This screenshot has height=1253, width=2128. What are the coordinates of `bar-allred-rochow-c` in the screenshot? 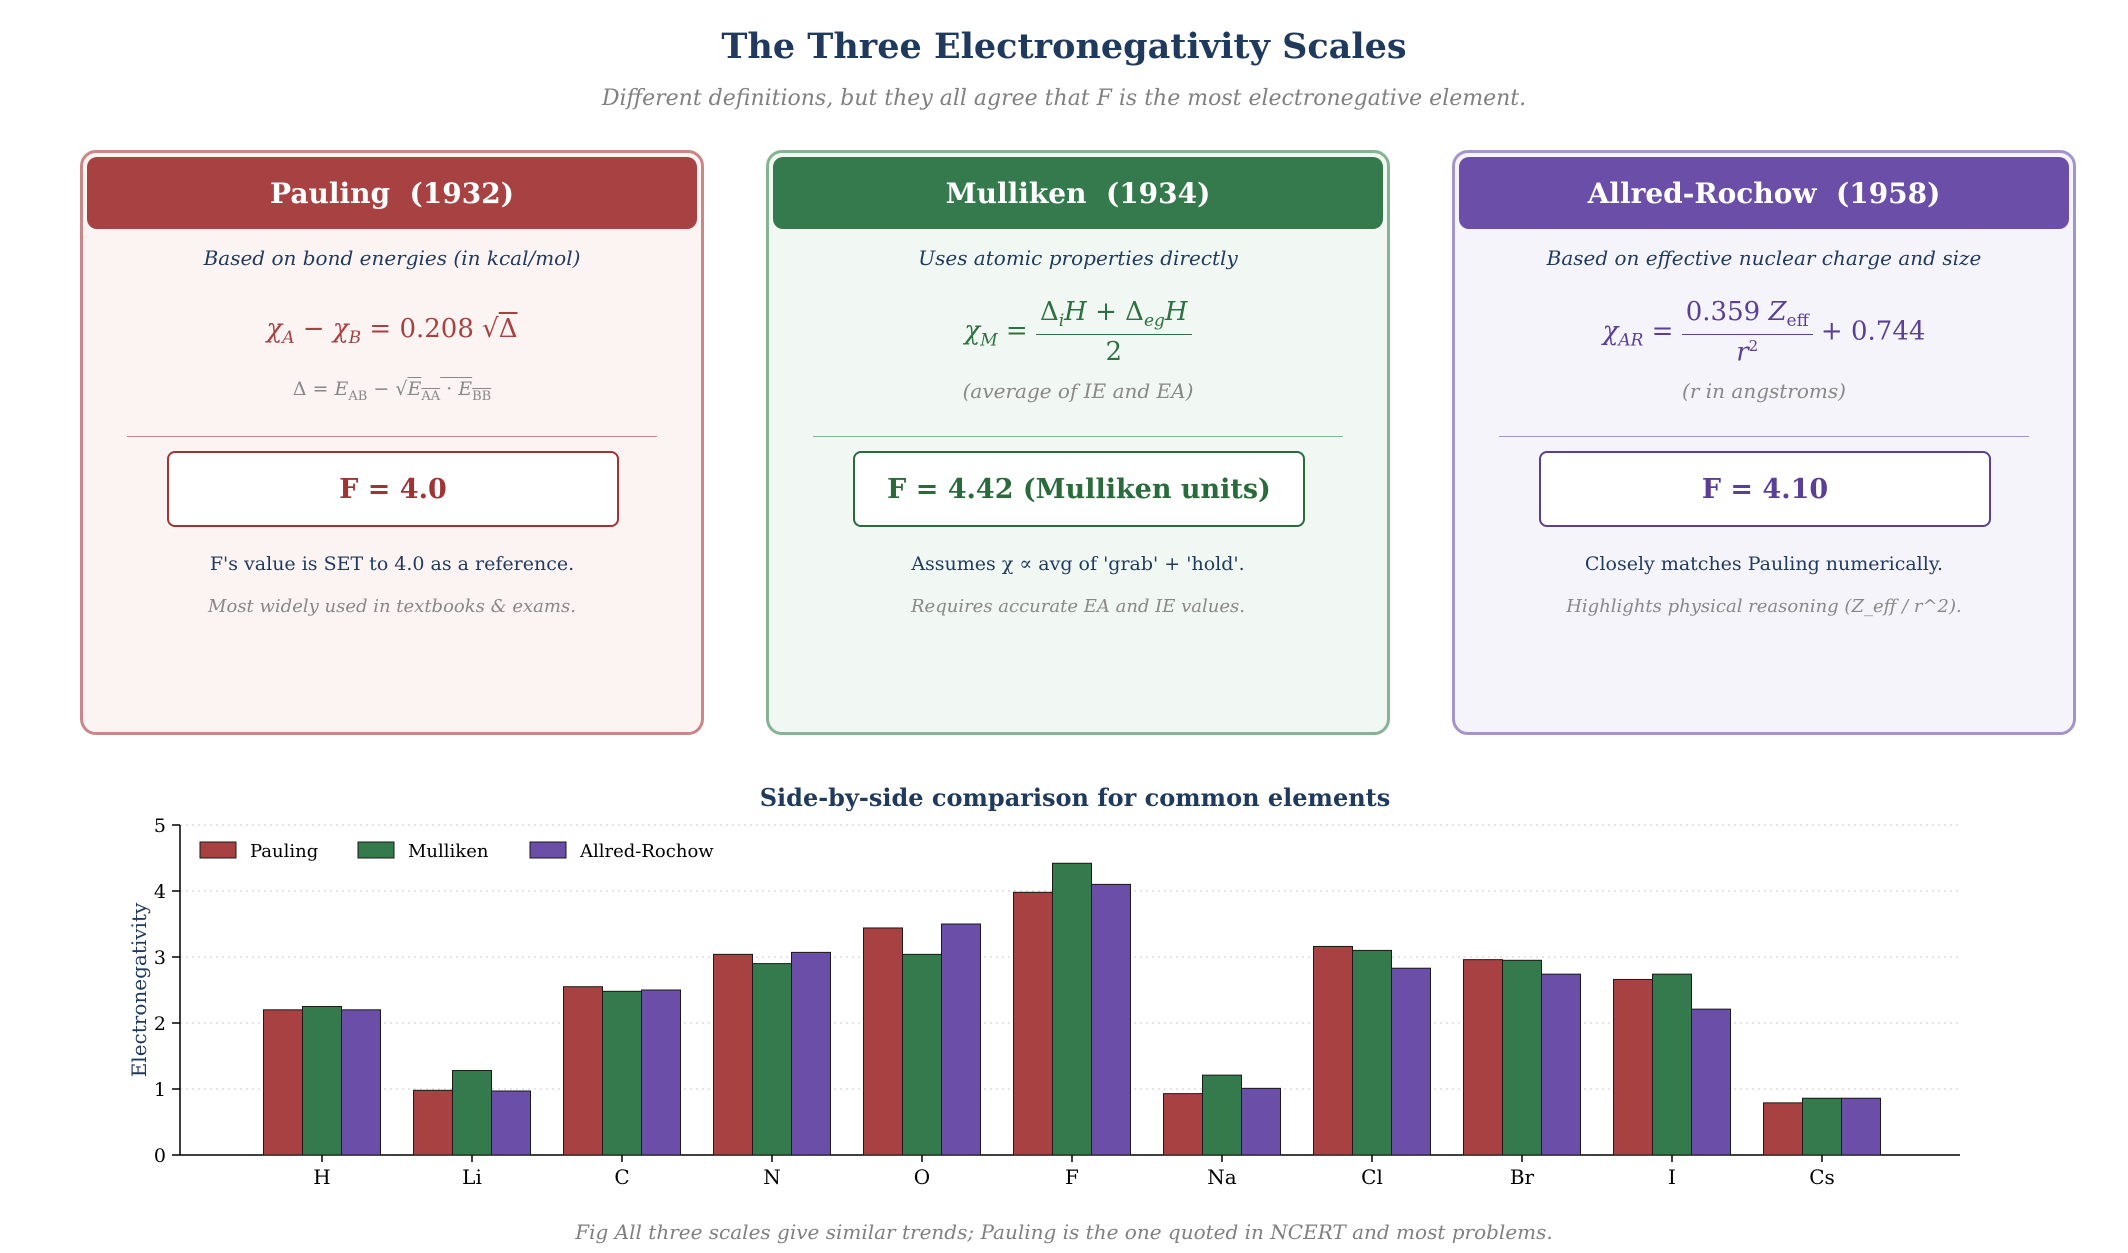 It's located at (661, 1072).